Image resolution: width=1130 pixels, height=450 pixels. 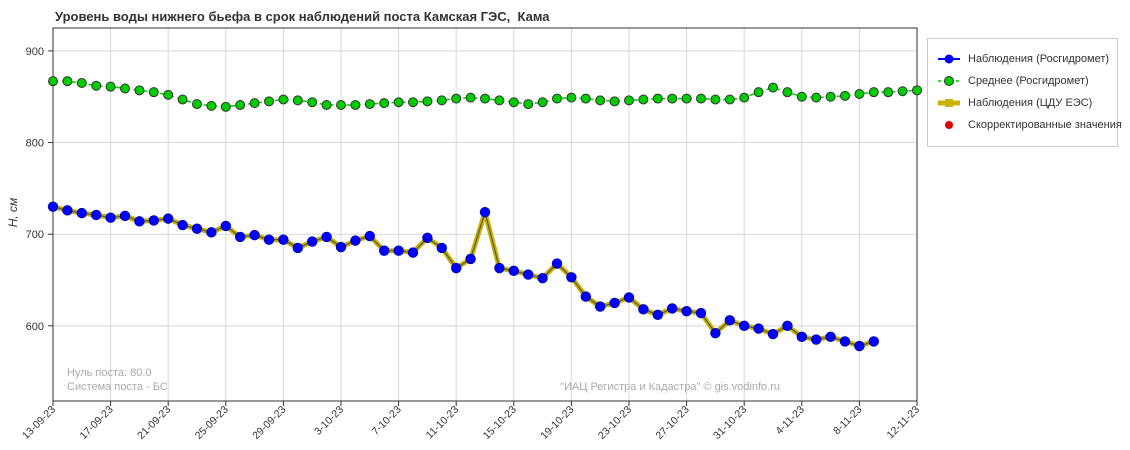 I want to click on y-tick-label: 600, so click(x=35, y=327).